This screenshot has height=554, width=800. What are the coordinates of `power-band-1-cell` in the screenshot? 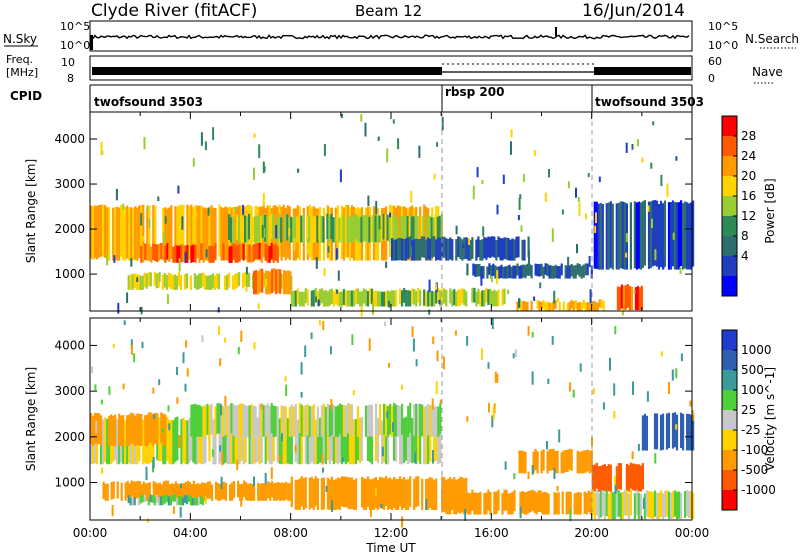 It's located at (265, 252).